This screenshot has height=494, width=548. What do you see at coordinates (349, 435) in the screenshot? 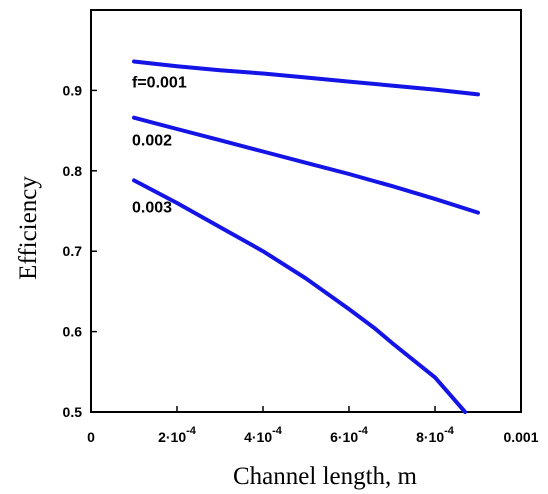
I see `x-tick-label: 6·10⁻⁴` at bounding box center [349, 435].